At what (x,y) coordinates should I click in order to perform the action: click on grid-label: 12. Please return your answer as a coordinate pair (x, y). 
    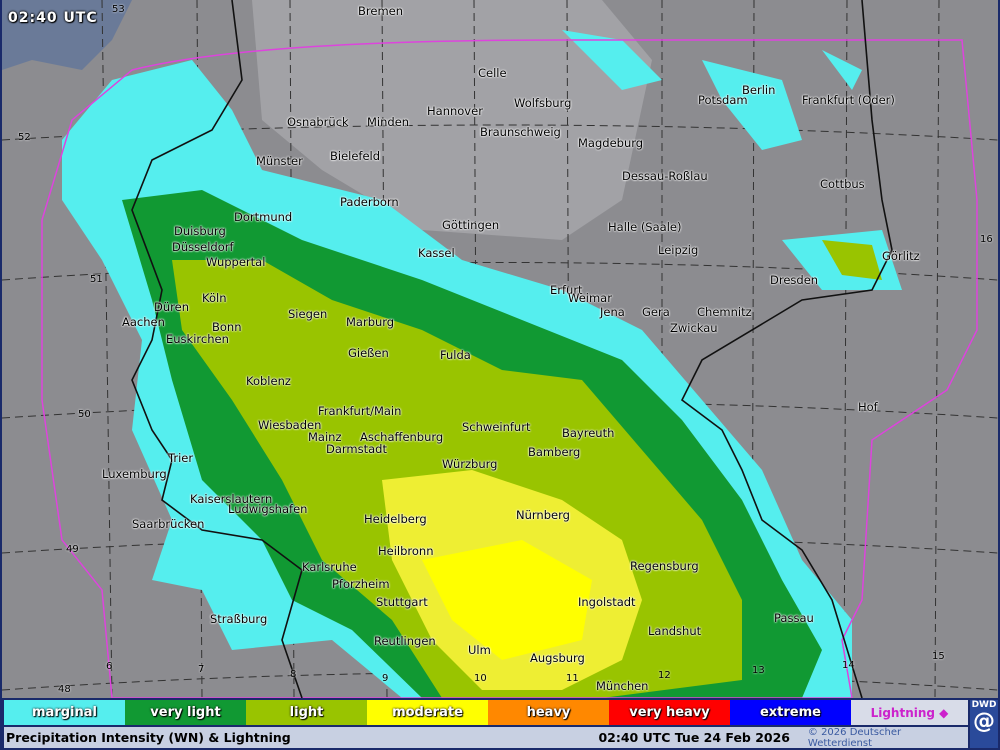
    Looking at the image, I should click on (664, 675).